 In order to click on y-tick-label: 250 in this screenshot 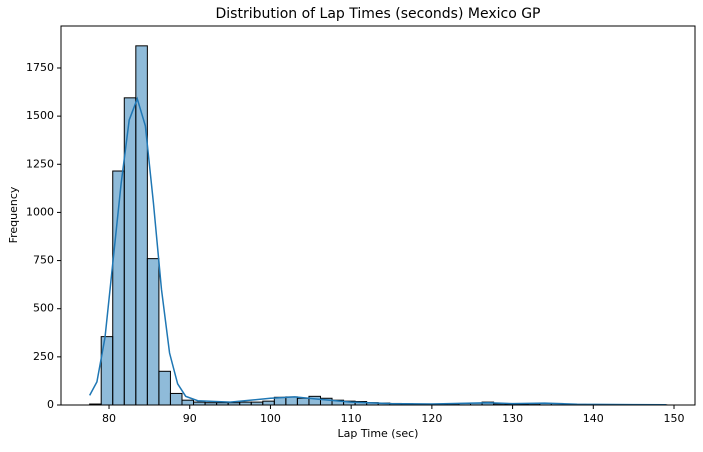, I will do `click(43, 356)`.